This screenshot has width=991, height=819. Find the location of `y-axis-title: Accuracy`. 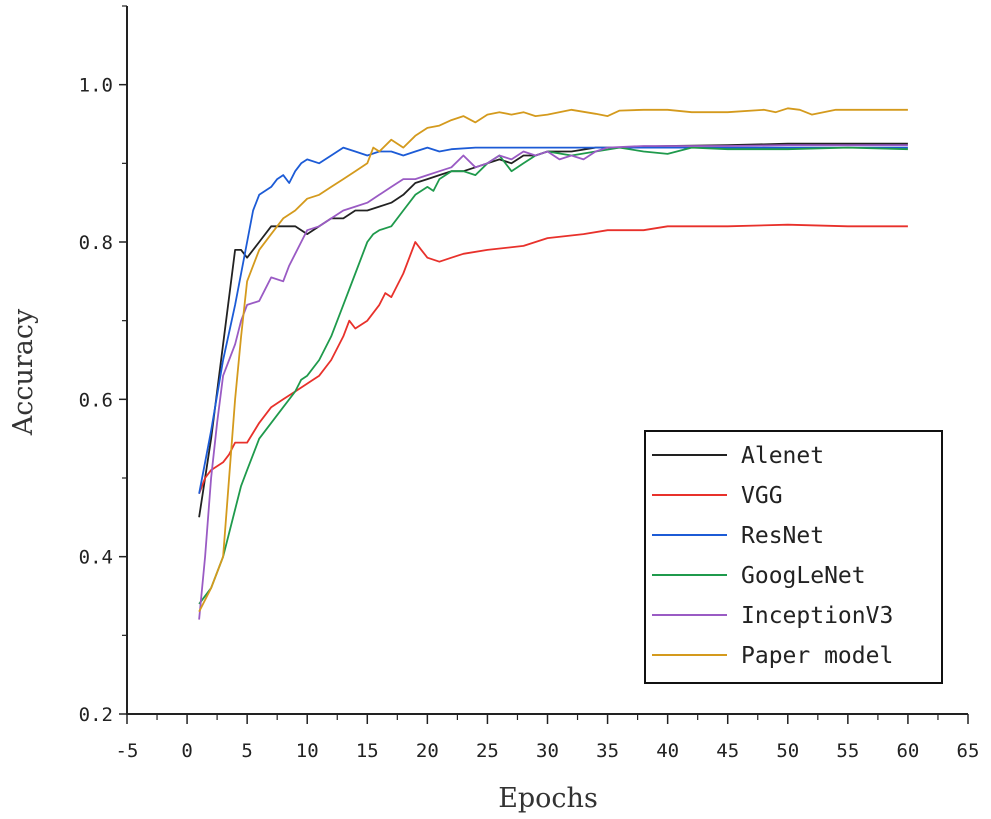

y-axis-title: Accuracy is located at coordinates (23, 372).